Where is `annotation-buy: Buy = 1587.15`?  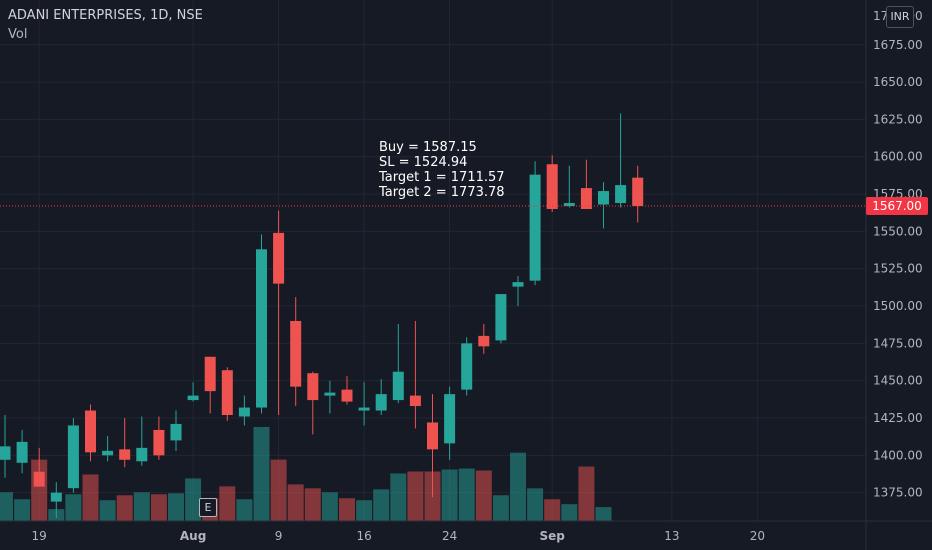
annotation-buy: Buy = 1587.15 is located at coordinates (428, 147).